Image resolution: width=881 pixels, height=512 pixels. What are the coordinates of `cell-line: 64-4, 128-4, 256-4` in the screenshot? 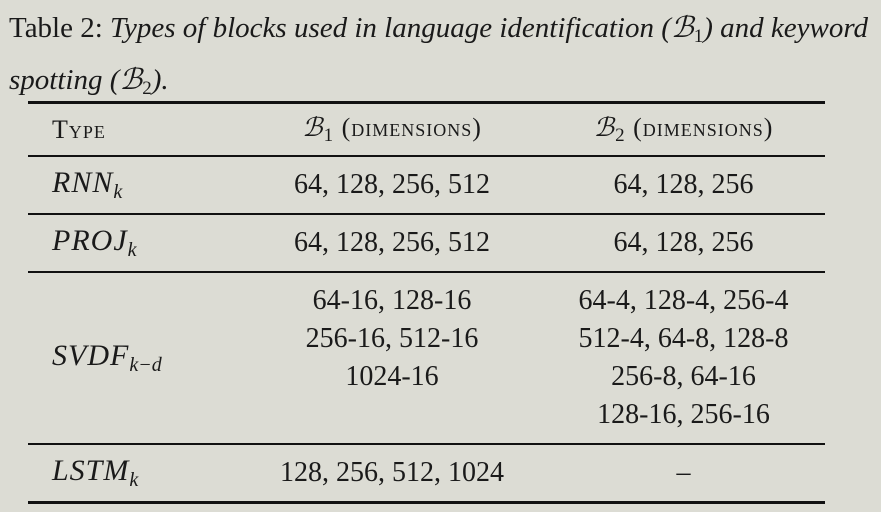 It's located at (683, 300).